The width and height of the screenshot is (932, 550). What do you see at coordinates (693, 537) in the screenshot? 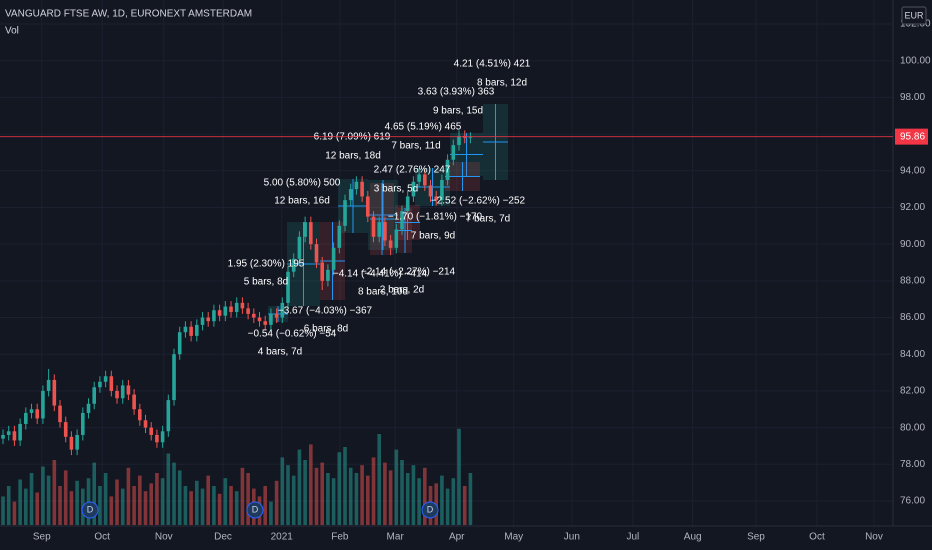
I see `x-tick-label: Aug` at bounding box center [693, 537].